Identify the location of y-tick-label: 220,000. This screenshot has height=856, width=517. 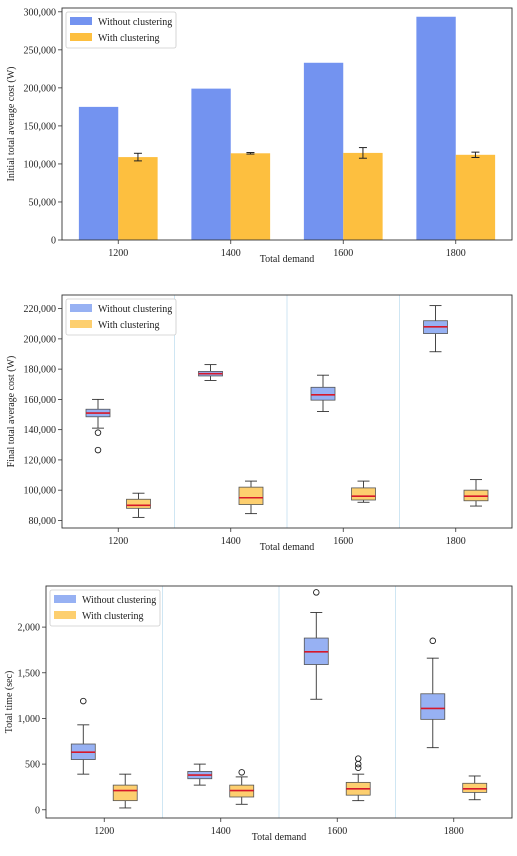
(40, 309).